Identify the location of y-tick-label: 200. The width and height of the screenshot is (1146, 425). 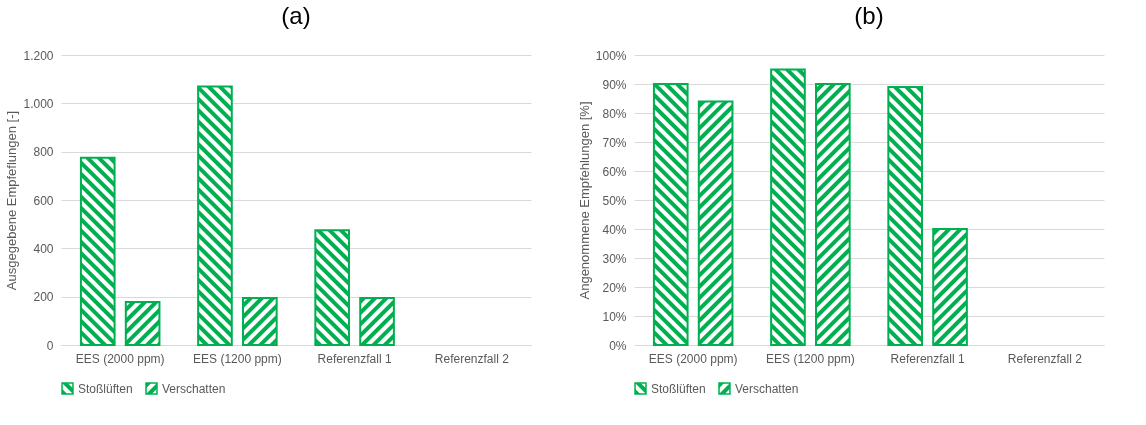
(43, 297).